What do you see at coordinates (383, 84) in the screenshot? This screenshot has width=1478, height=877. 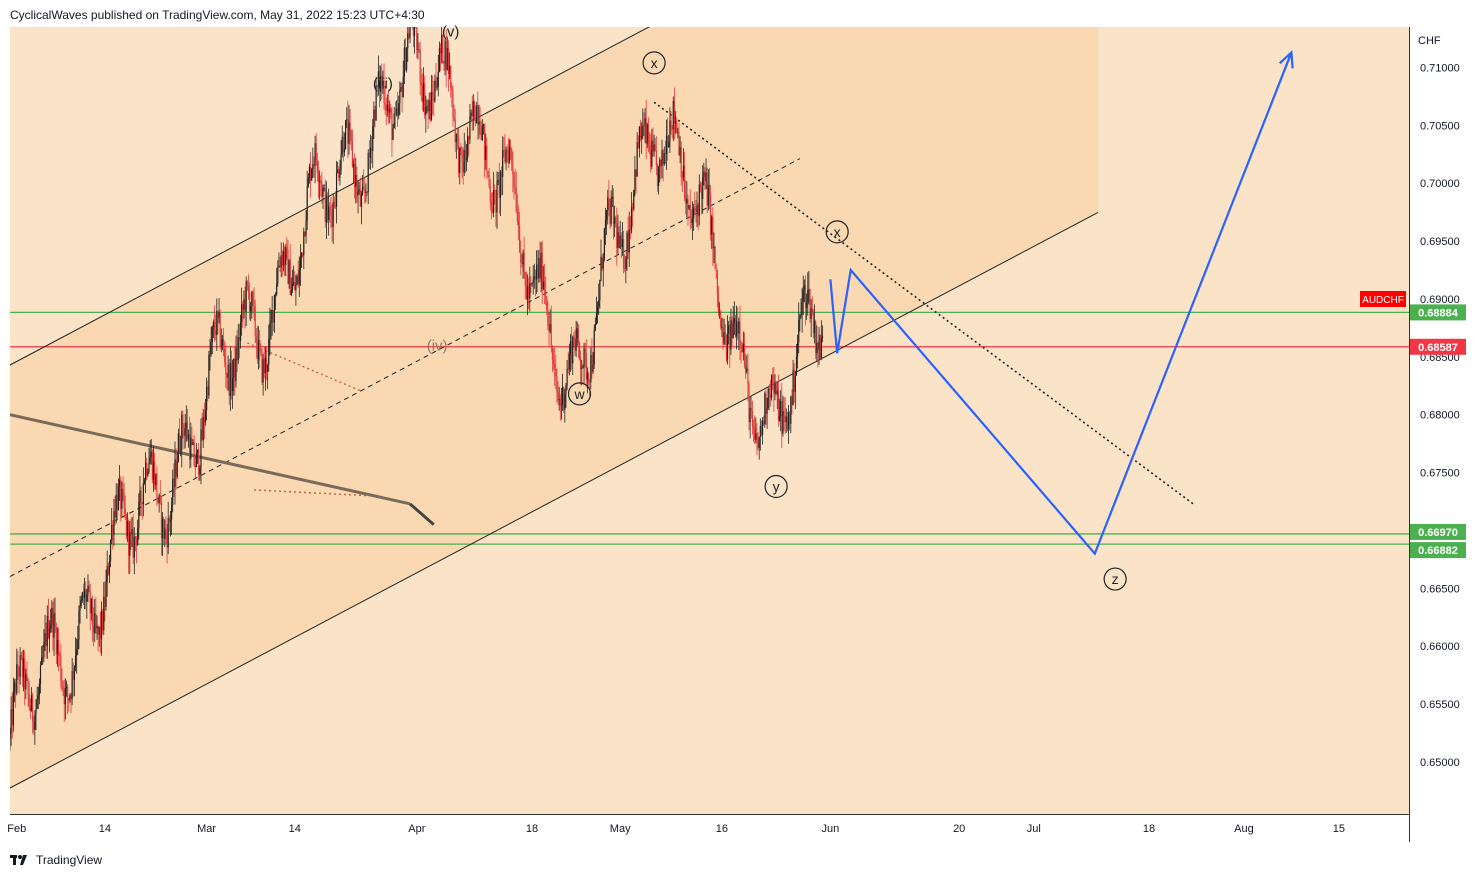 I see `wave-label: (iii)` at bounding box center [383, 84].